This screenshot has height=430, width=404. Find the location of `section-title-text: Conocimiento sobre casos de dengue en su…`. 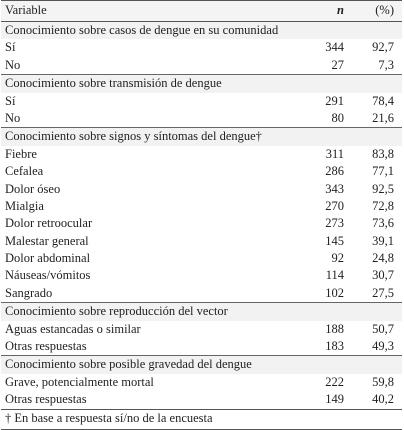

section-title-text: Conocimiento sobre casos de dengue en su… is located at coordinates (142, 30).